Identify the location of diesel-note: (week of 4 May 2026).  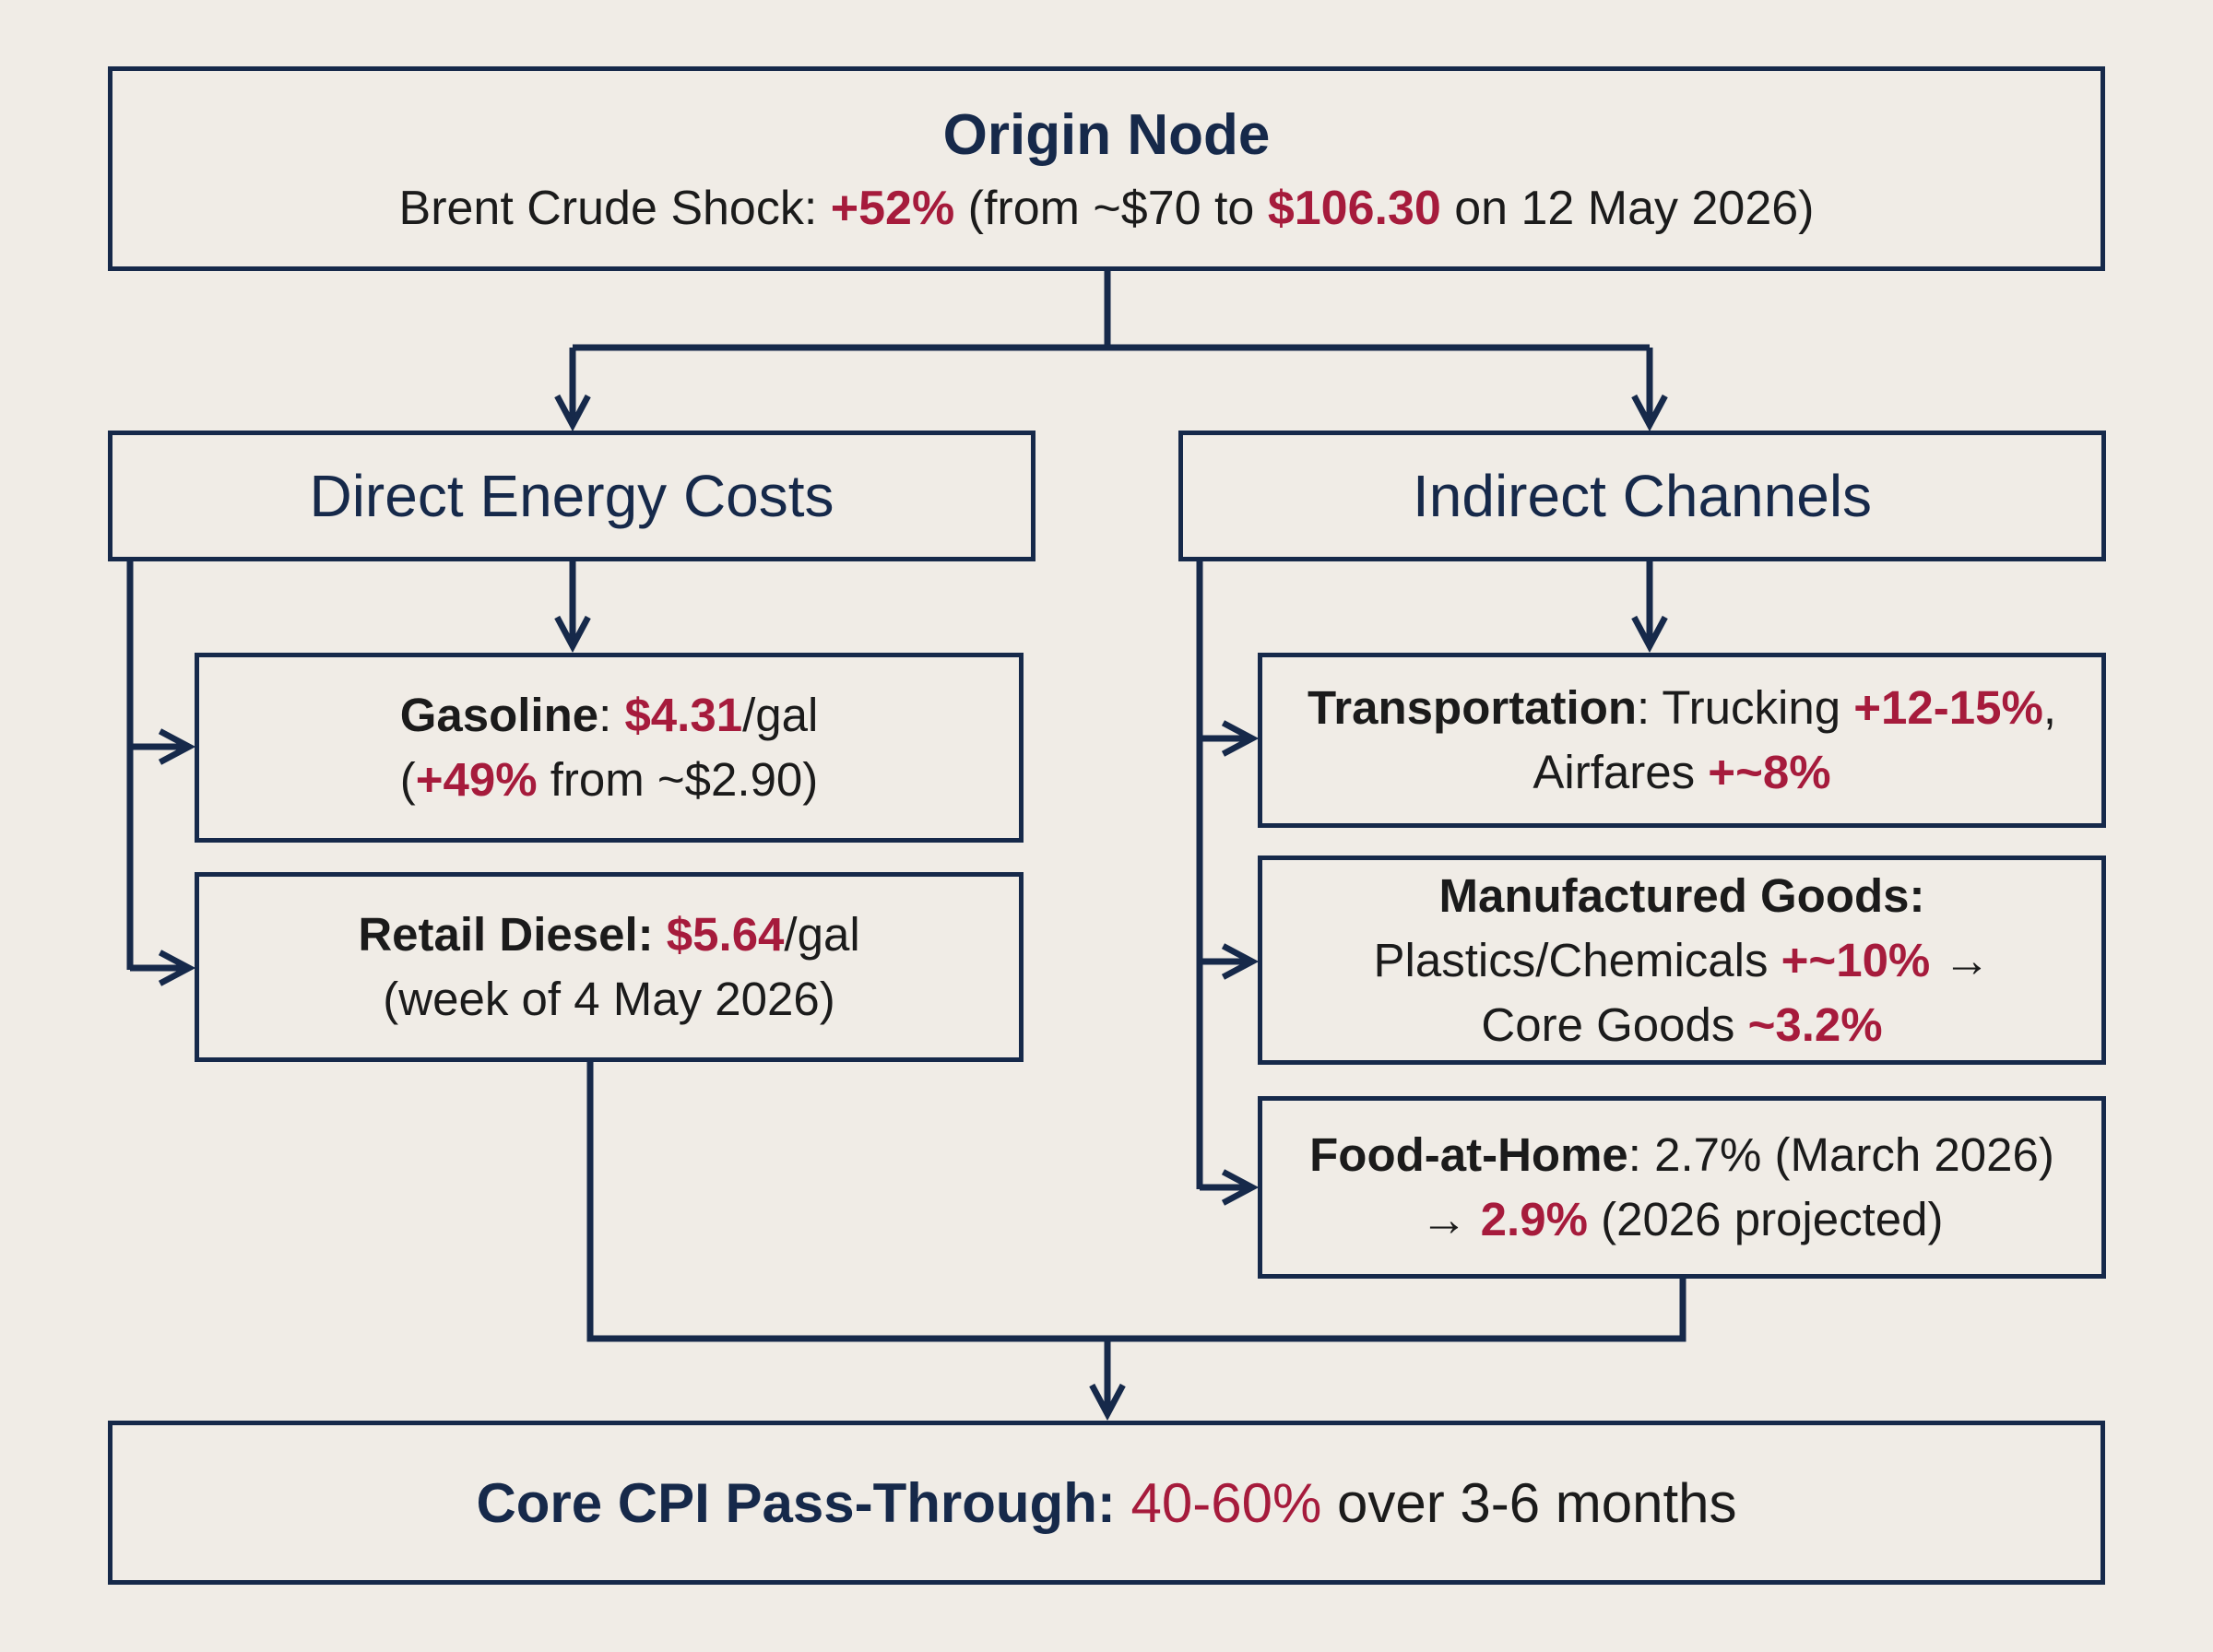
(609, 999).